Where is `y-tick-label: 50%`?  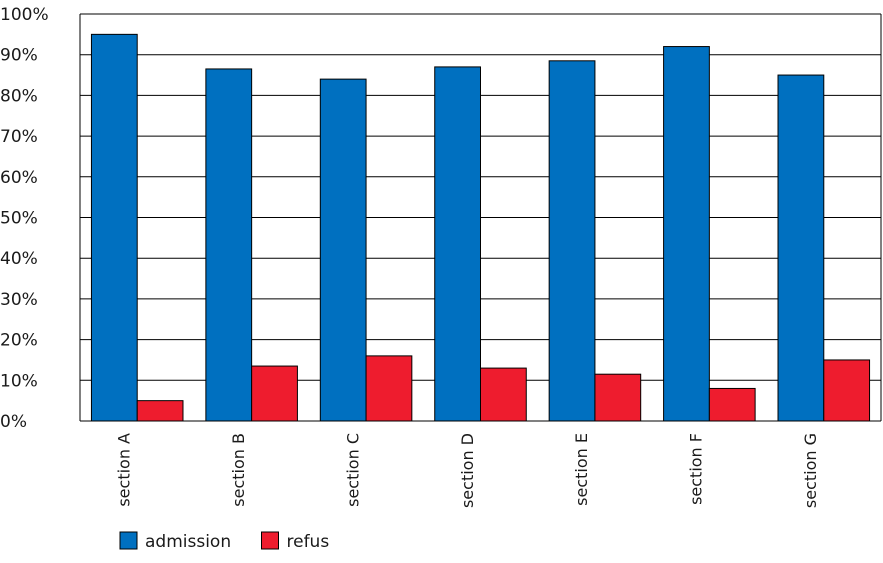
y-tick-label: 50% is located at coordinates (19, 219).